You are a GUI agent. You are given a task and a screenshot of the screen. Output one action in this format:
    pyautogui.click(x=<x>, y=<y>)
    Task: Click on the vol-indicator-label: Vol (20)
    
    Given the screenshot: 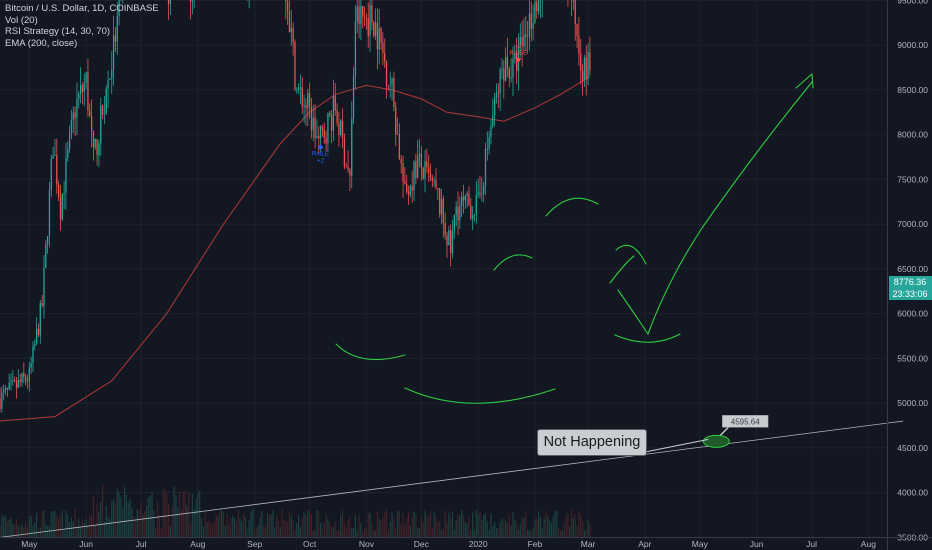 What is the action you would take?
    pyautogui.click(x=21, y=20)
    